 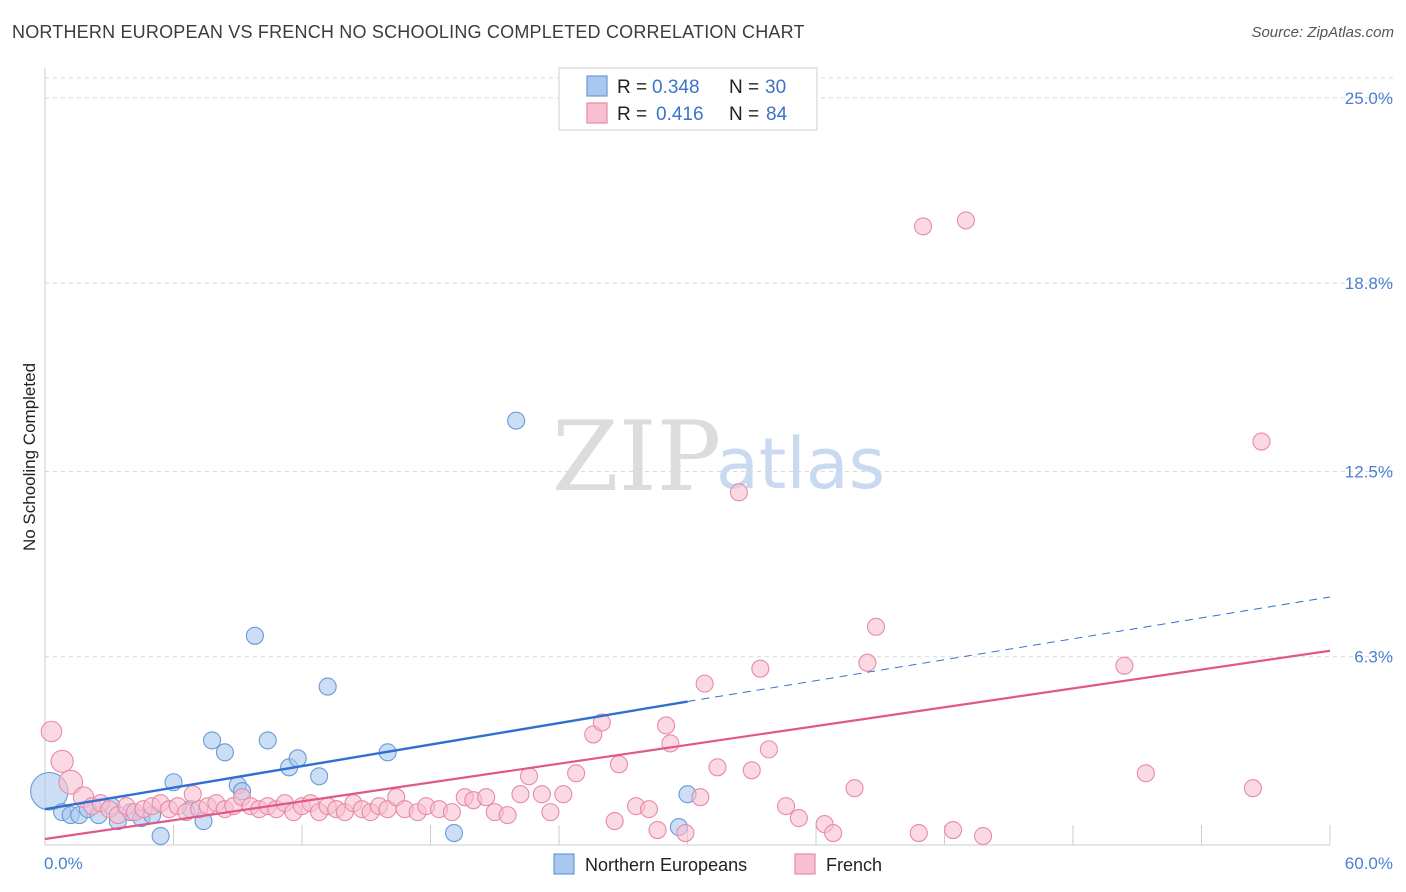 I want to click on chart-source: Source: ZipAtlas.com, so click(x=1322, y=32).